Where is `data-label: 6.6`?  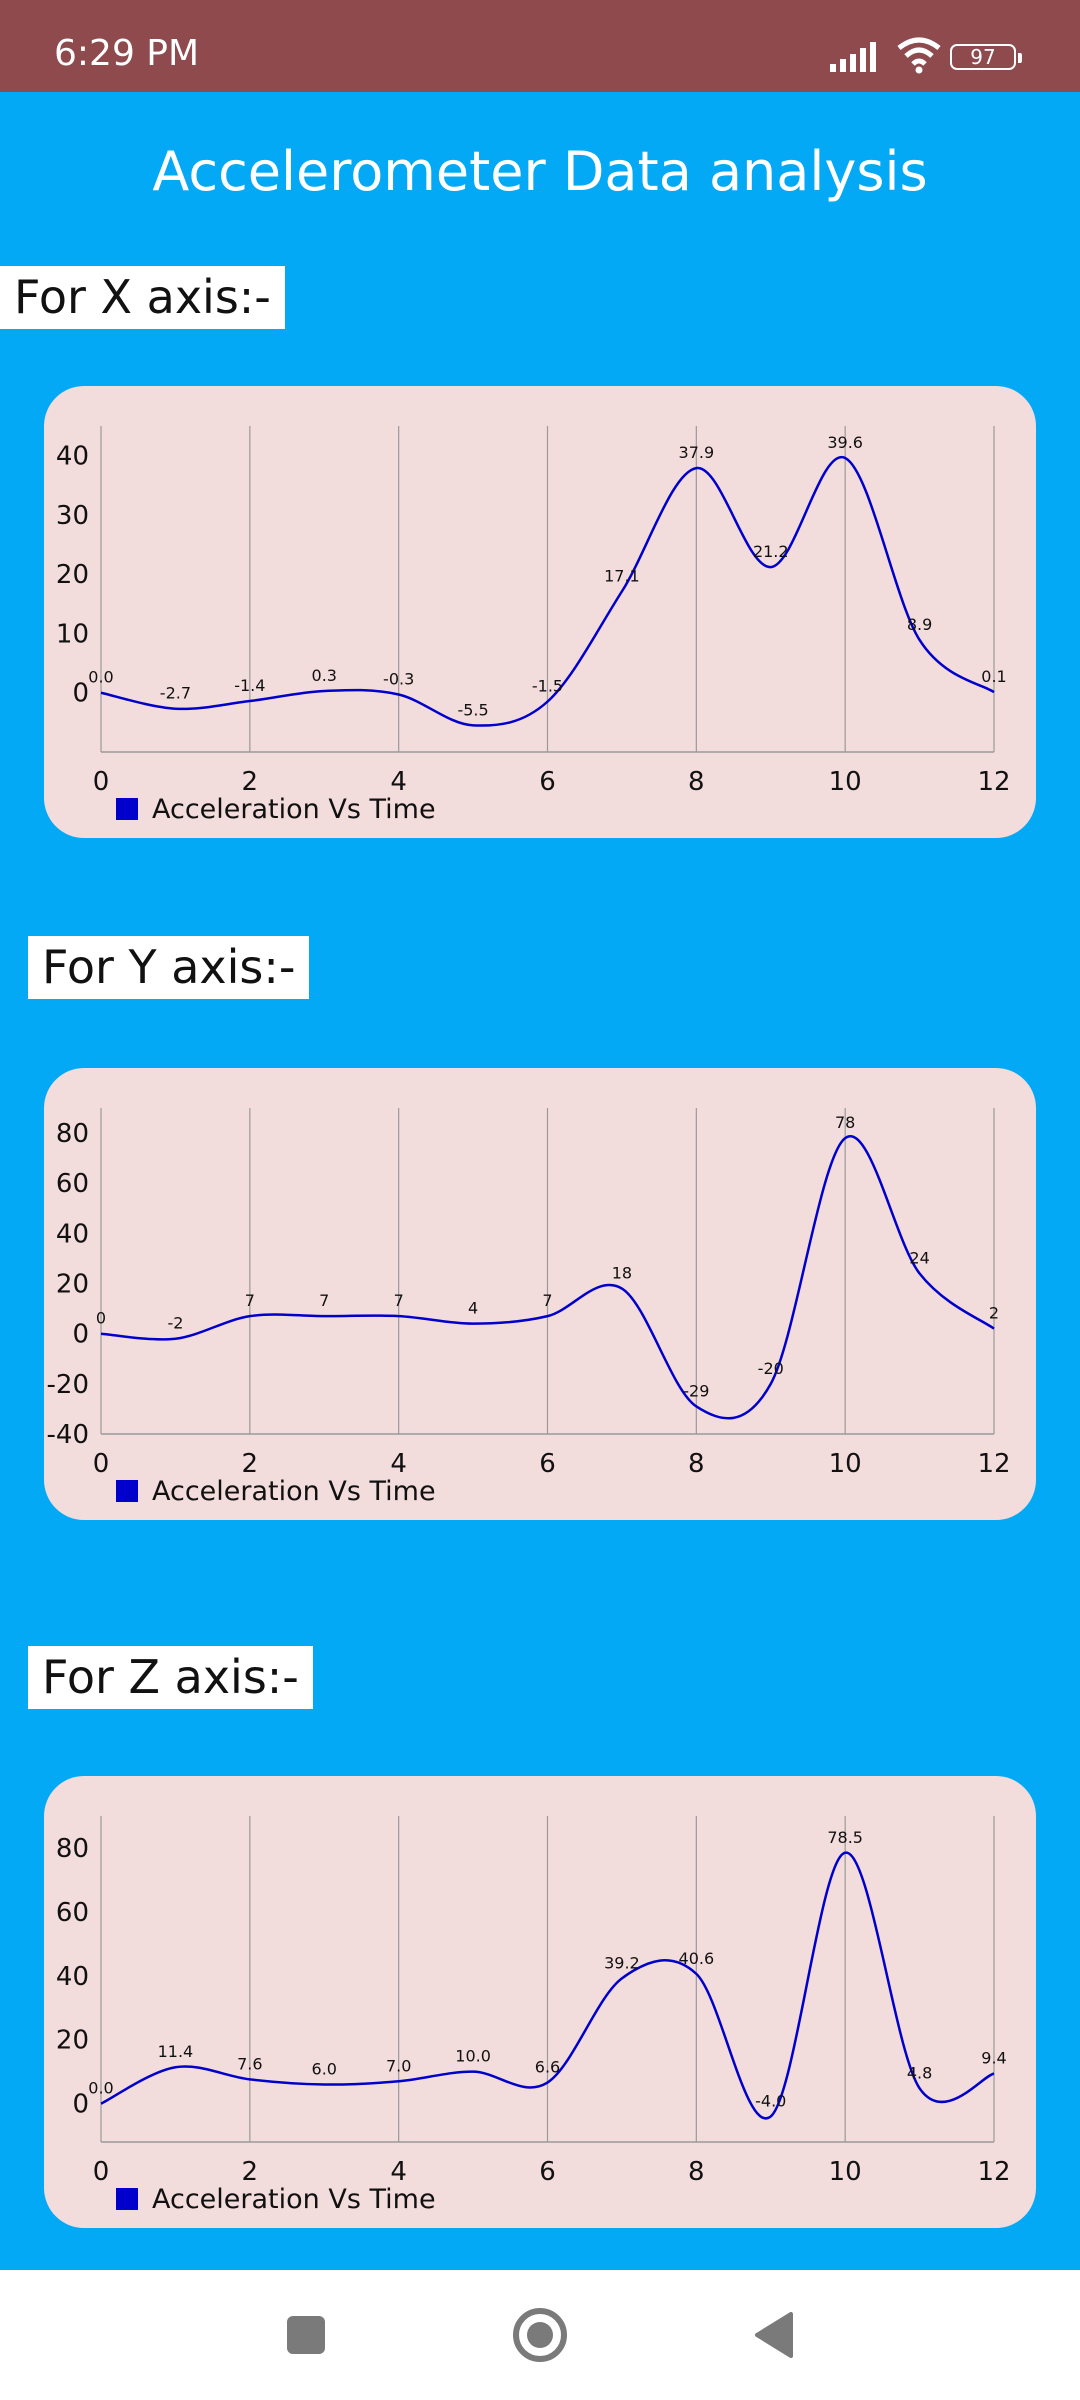 data-label: 6.6 is located at coordinates (547, 2067).